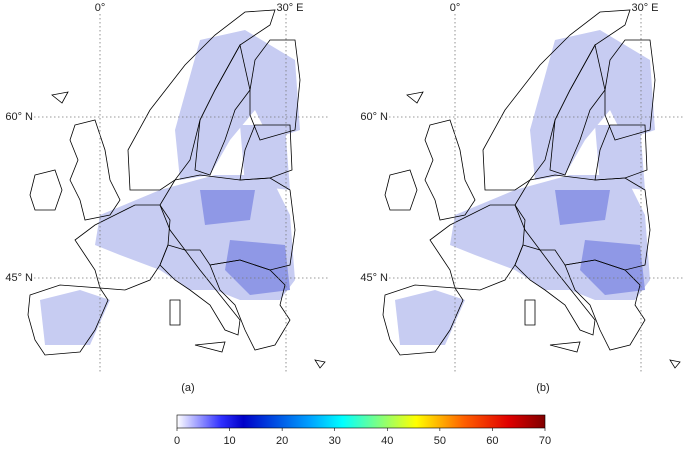 The width and height of the screenshot is (697, 453). Describe the element at coordinates (282, 441) in the screenshot. I see `colorbar-tick-label: 20` at that location.